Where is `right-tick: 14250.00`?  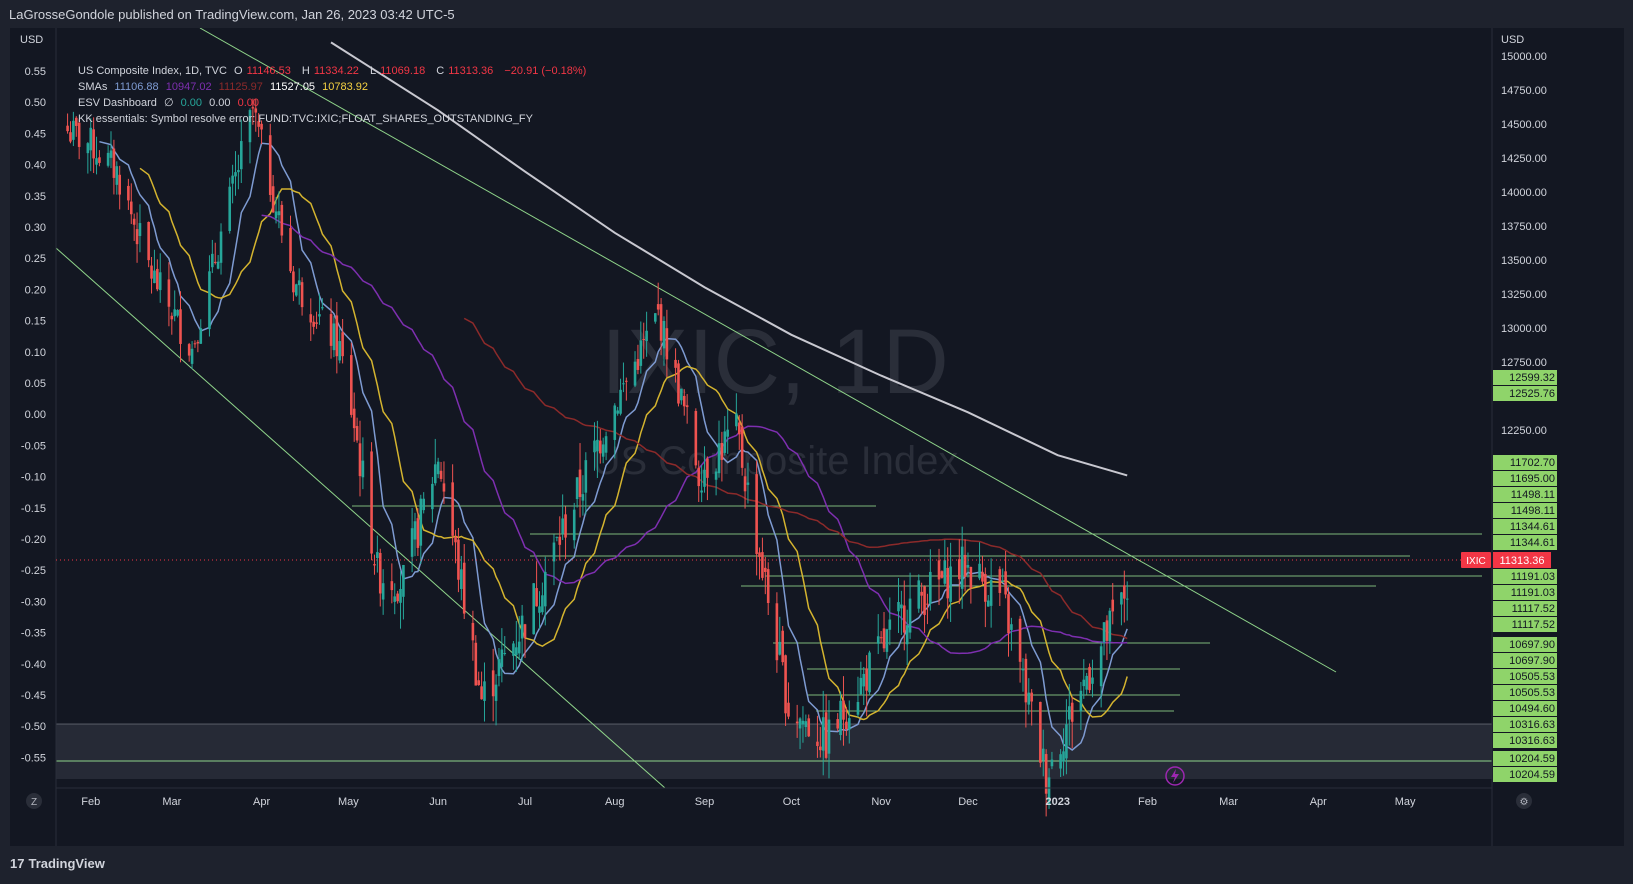
right-tick: 14250.00 is located at coordinates (1524, 159).